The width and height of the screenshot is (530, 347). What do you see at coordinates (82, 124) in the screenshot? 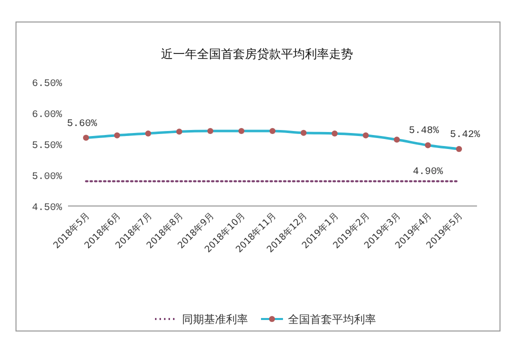
I see `data-label: 5.60%` at bounding box center [82, 124].